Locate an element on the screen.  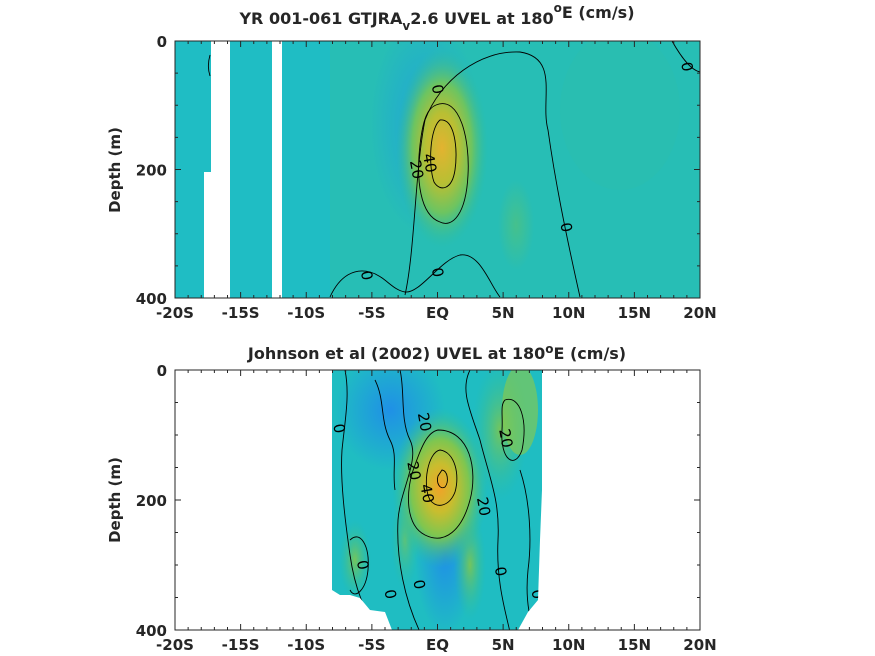
panel2-core is located at coordinates (440, 488).